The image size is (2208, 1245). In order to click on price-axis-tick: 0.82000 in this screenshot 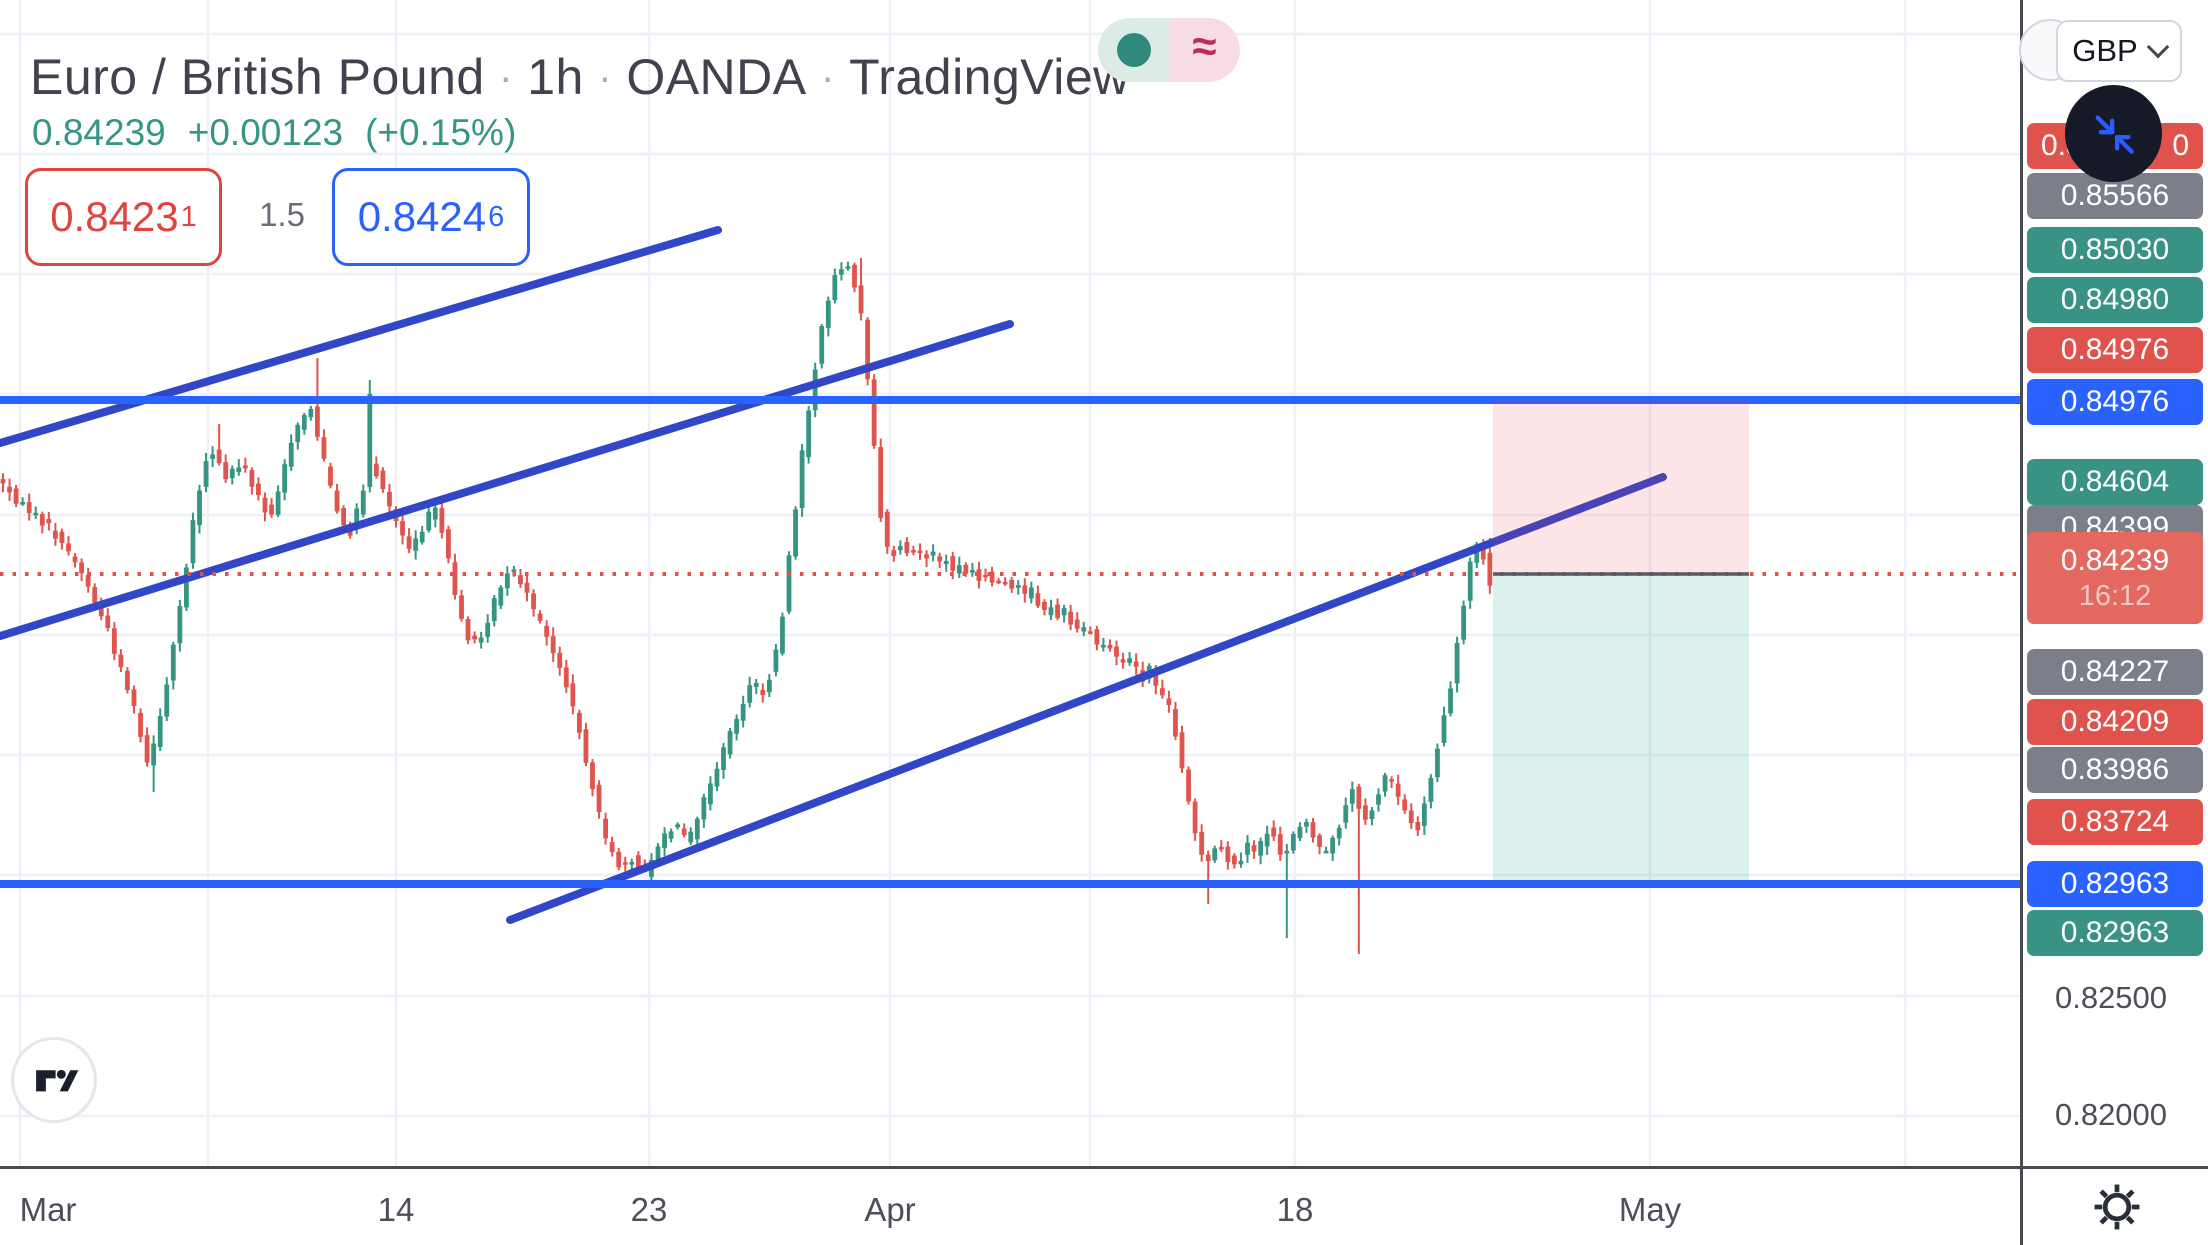, I will do `click(2111, 1114)`.